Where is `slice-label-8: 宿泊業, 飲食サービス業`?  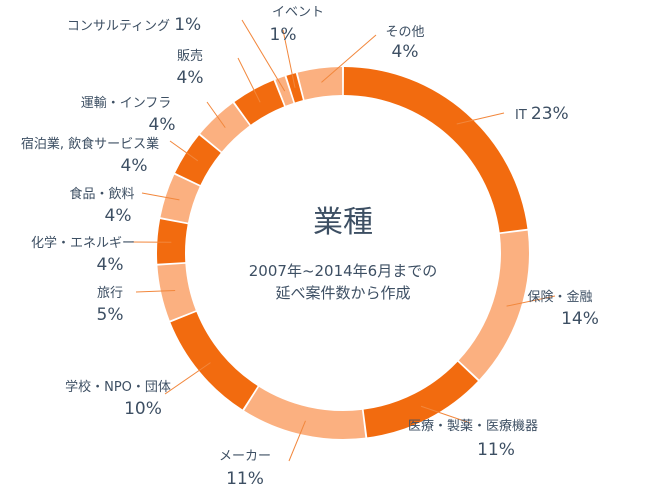 slice-label-8: 宿泊業, 飲食サービス業 is located at coordinates (90, 144).